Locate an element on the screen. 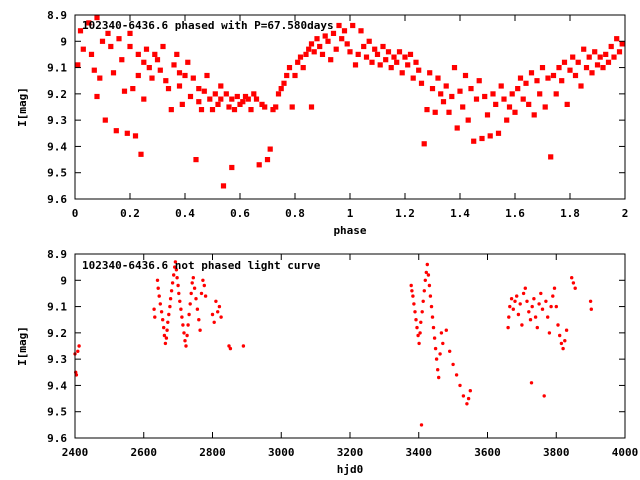 The width and height of the screenshot is (640, 480). y-tick-label: 9.4 is located at coordinates (57, 146).